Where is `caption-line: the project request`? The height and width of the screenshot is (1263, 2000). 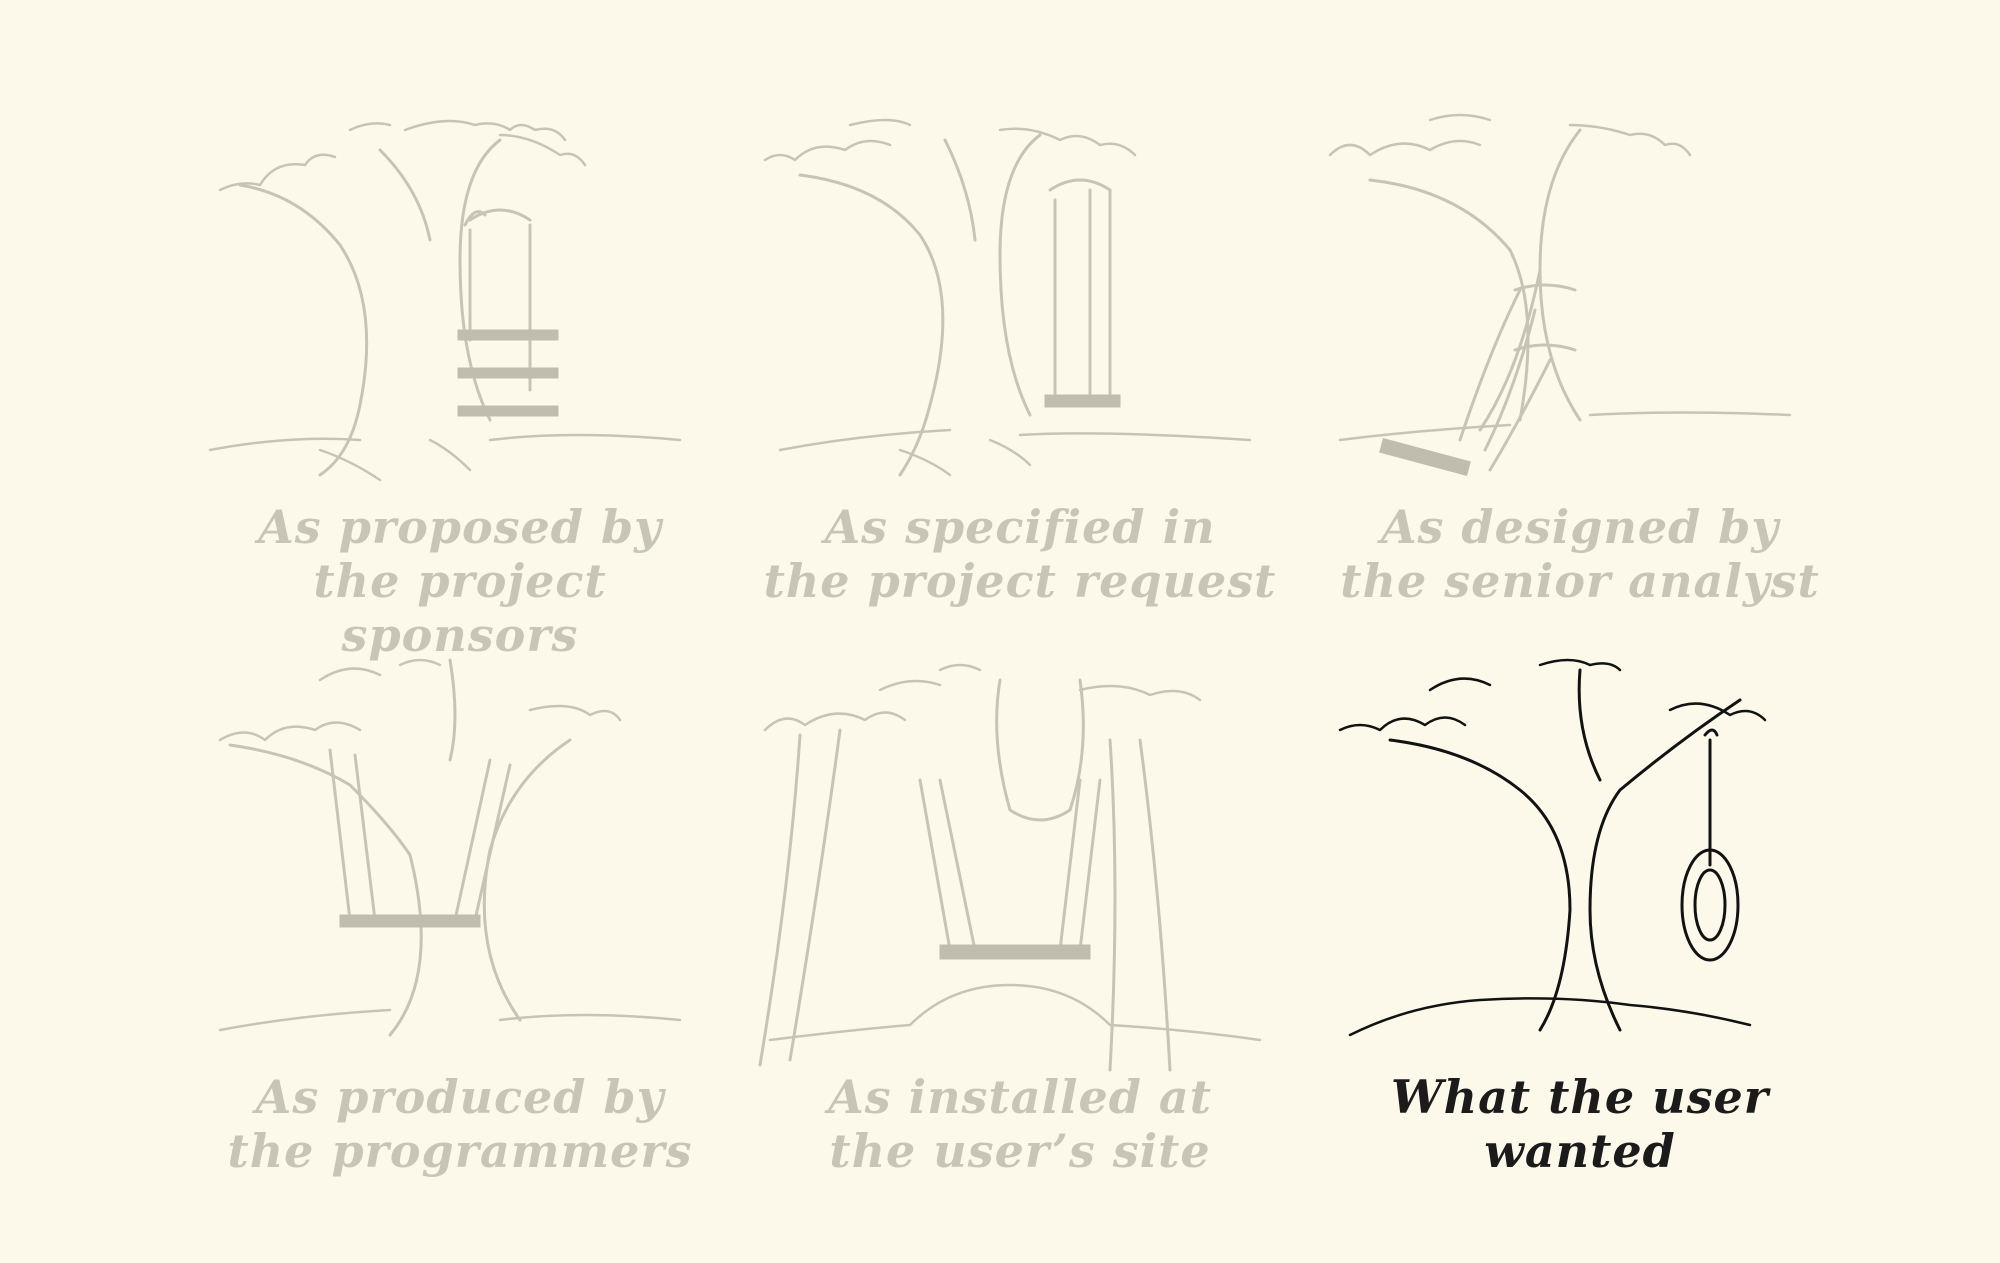 caption-line: the project request is located at coordinates (1020, 581).